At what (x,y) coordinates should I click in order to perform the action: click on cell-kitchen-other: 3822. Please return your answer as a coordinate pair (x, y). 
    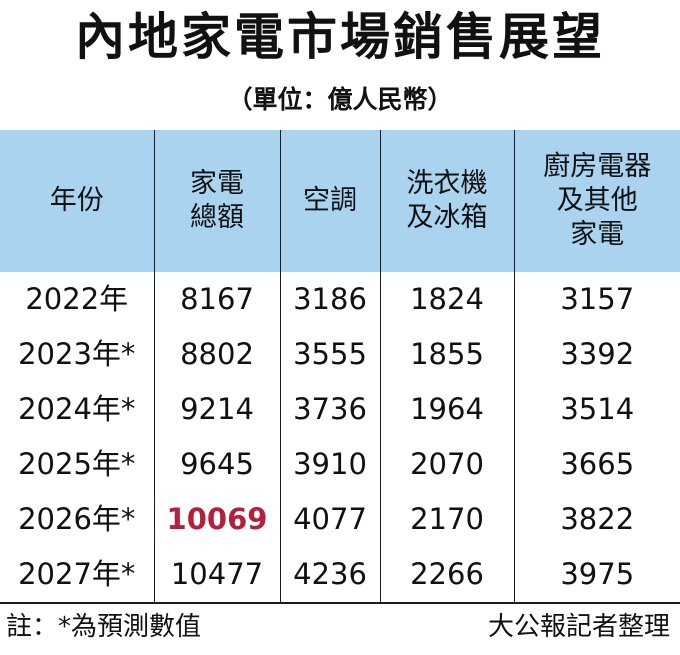
    Looking at the image, I should click on (596, 519).